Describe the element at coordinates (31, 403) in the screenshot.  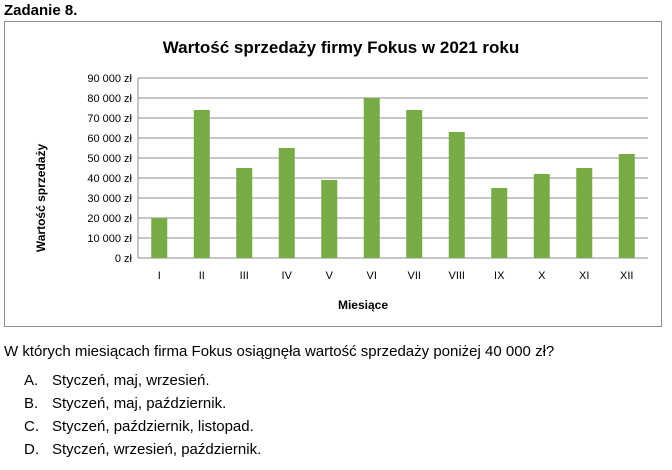
I see `answer-letter: B.` at that location.